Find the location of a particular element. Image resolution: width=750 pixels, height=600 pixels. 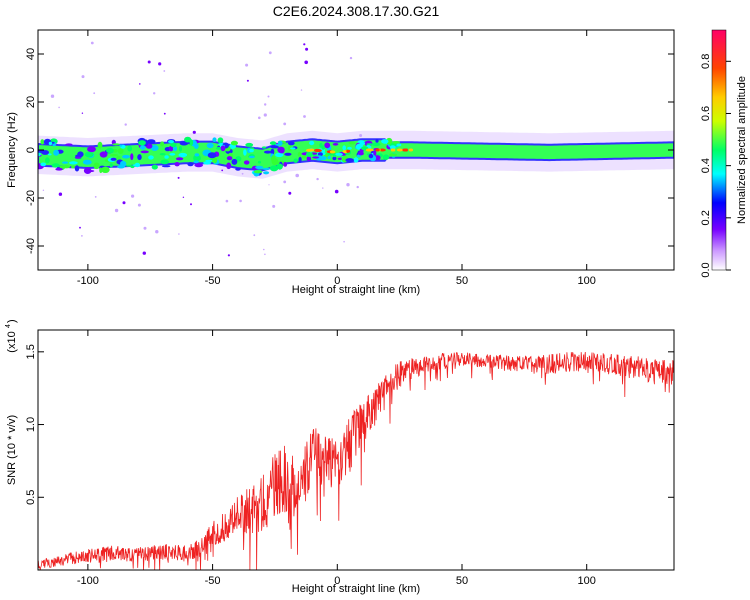

colorbar-tick-label: 0.0 is located at coordinates (706, 269).